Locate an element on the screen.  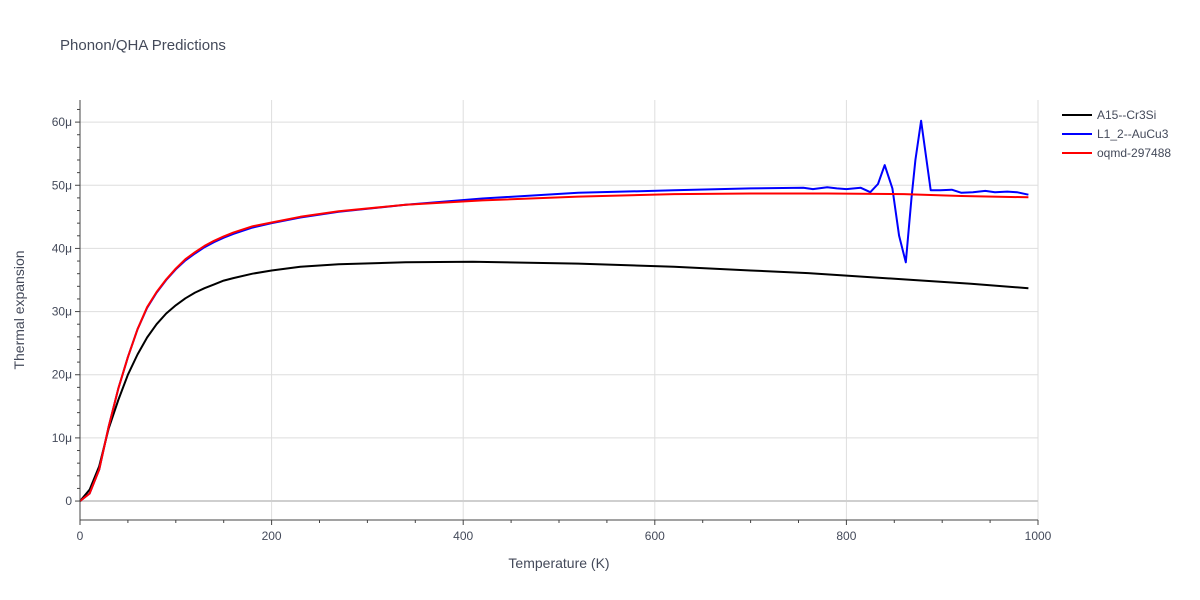
chart-title: Phonon/QHA Predictions is located at coordinates (143, 45).